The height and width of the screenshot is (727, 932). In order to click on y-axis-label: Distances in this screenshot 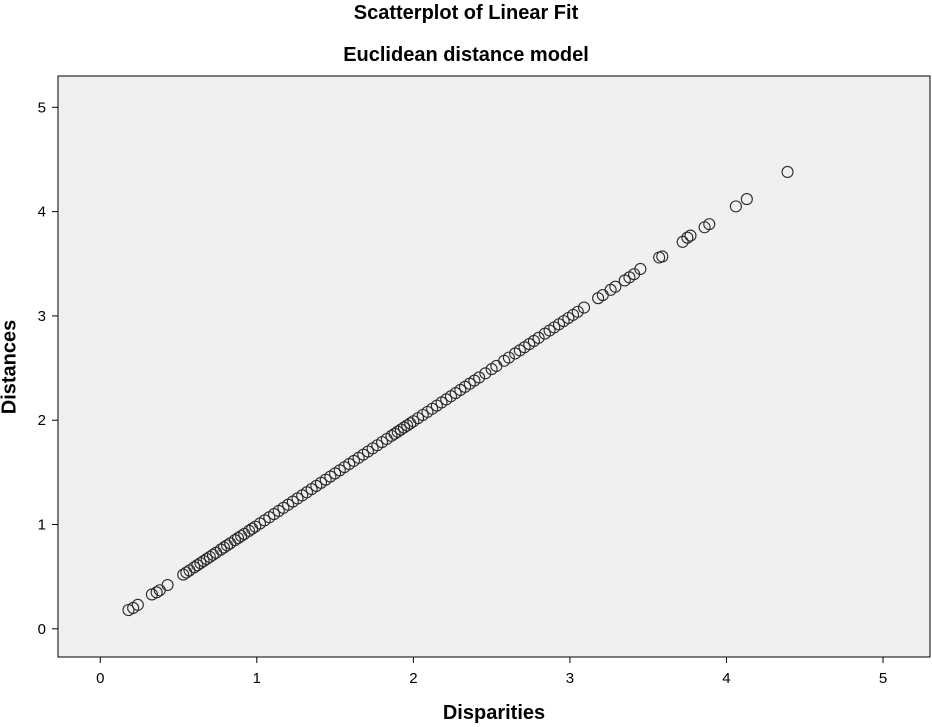, I will do `click(10, 367)`.